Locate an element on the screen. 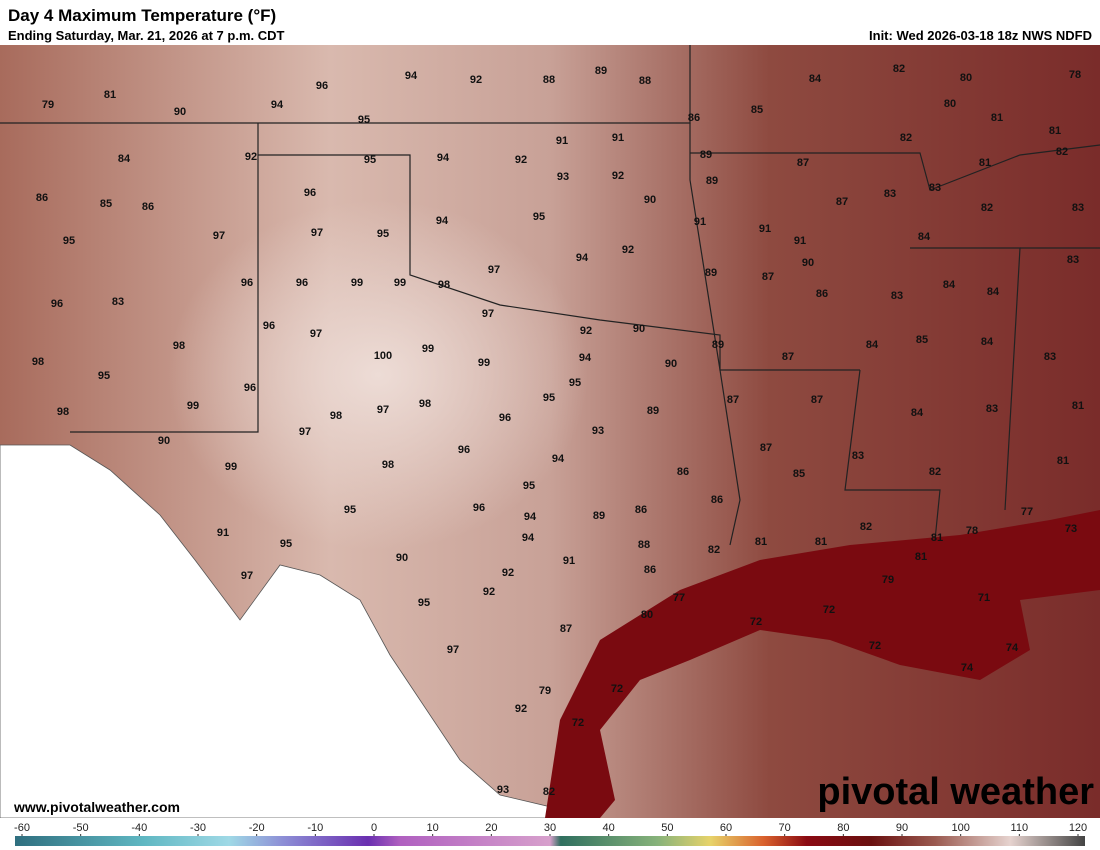  colorbar-tick-label: -50 is located at coordinates (81, 828).